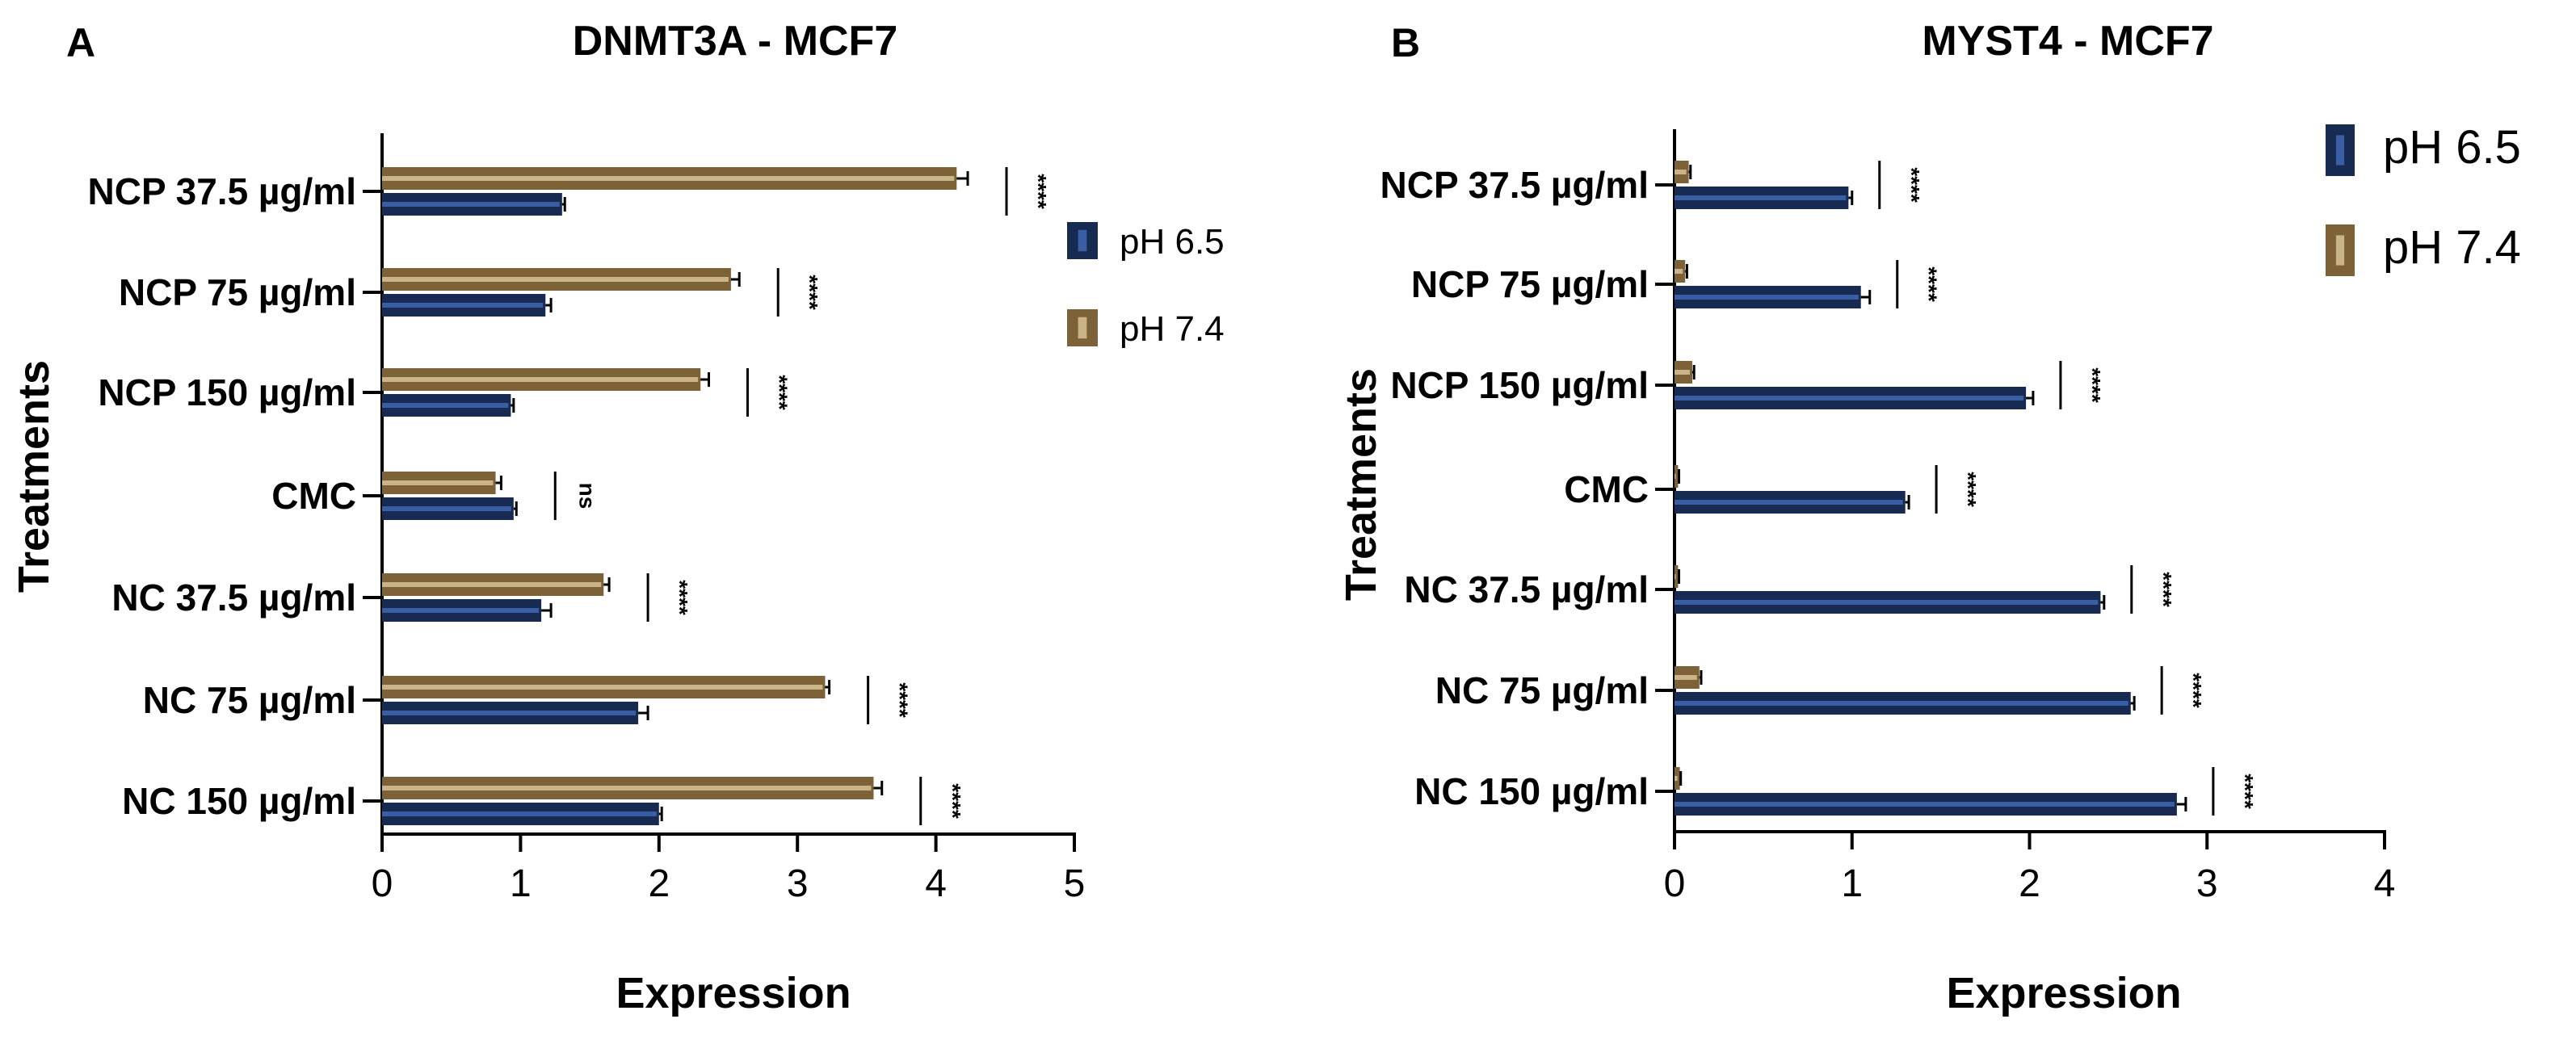  What do you see at coordinates (239, 801) in the screenshot?
I see `panel-a-category-label: NC 150 µg/ml` at bounding box center [239, 801].